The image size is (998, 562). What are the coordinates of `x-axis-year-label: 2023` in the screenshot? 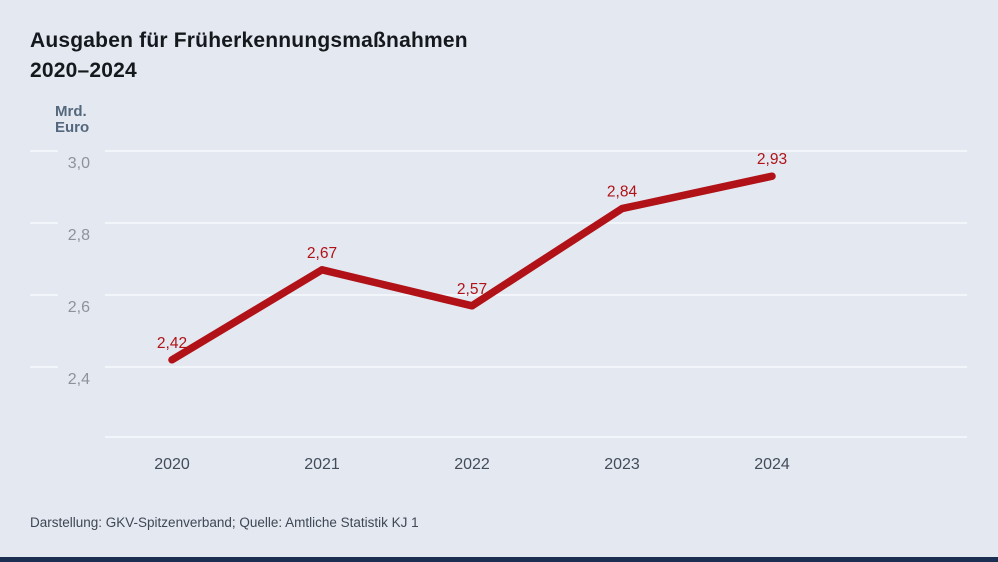 It's located at (622, 464).